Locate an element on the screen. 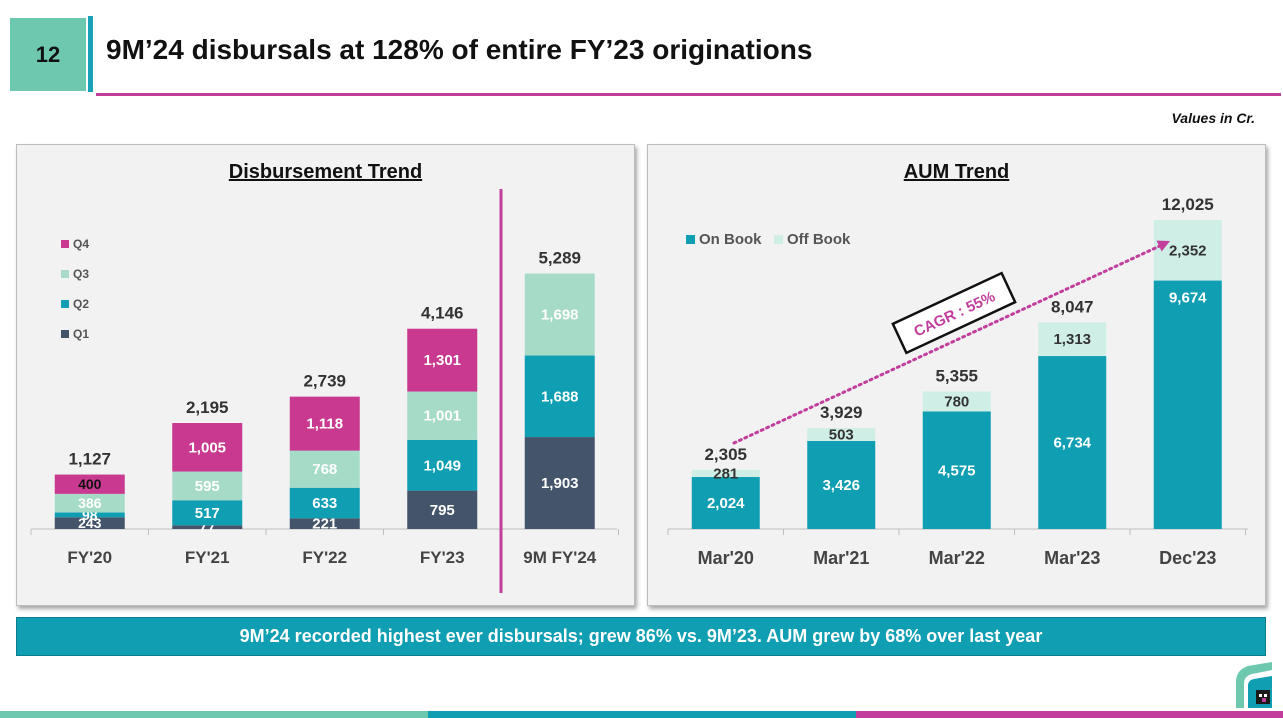 This screenshot has width=1283, height=718. data-label-q4-0: 400 is located at coordinates (90, 484).